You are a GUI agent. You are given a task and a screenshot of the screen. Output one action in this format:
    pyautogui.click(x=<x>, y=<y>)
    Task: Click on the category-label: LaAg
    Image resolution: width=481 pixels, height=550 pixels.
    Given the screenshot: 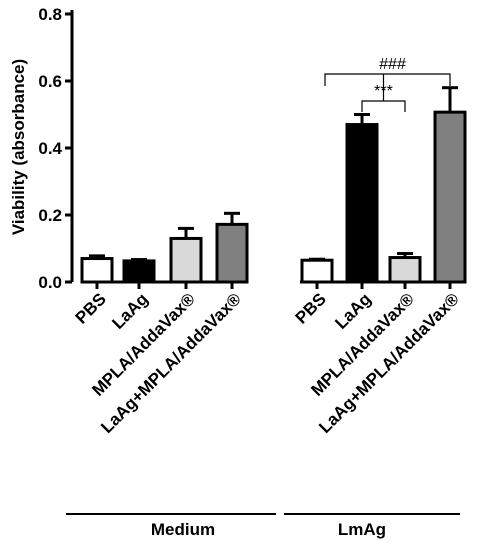 What is the action you would take?
    pyautogui.click(x=129, y=310)
    